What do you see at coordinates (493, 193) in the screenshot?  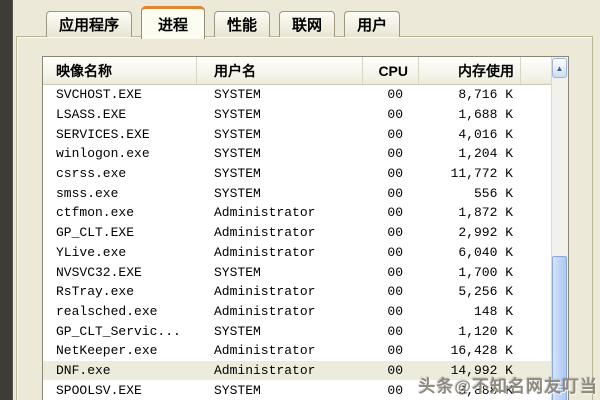 I see `process-cell-mem: 556 K` at bounding box center [493, 193].